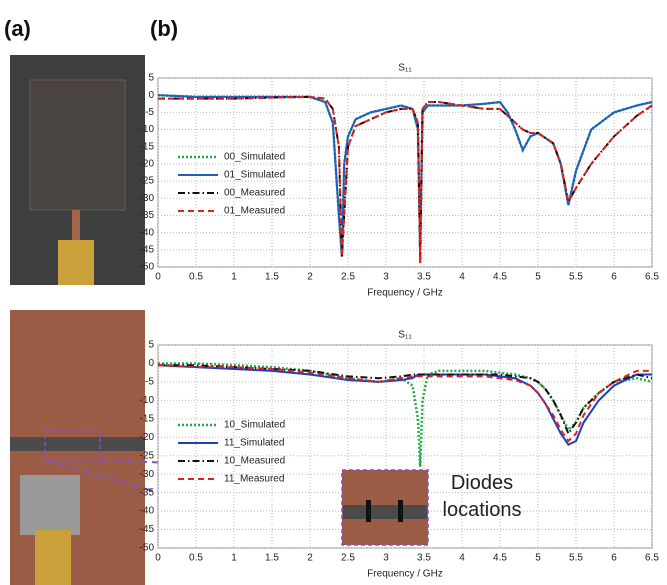 This screenshot has height=585, width=667. I want to click on legend-label: 01_Simulated, so click(254, 175).